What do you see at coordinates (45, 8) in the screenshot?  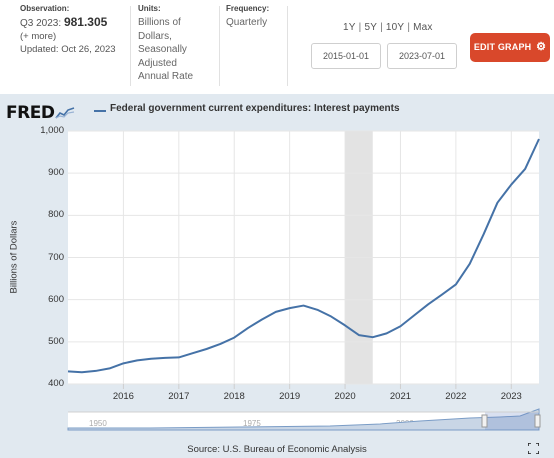 I see `observation-label: Observation:` at bounding box center [45, 8].